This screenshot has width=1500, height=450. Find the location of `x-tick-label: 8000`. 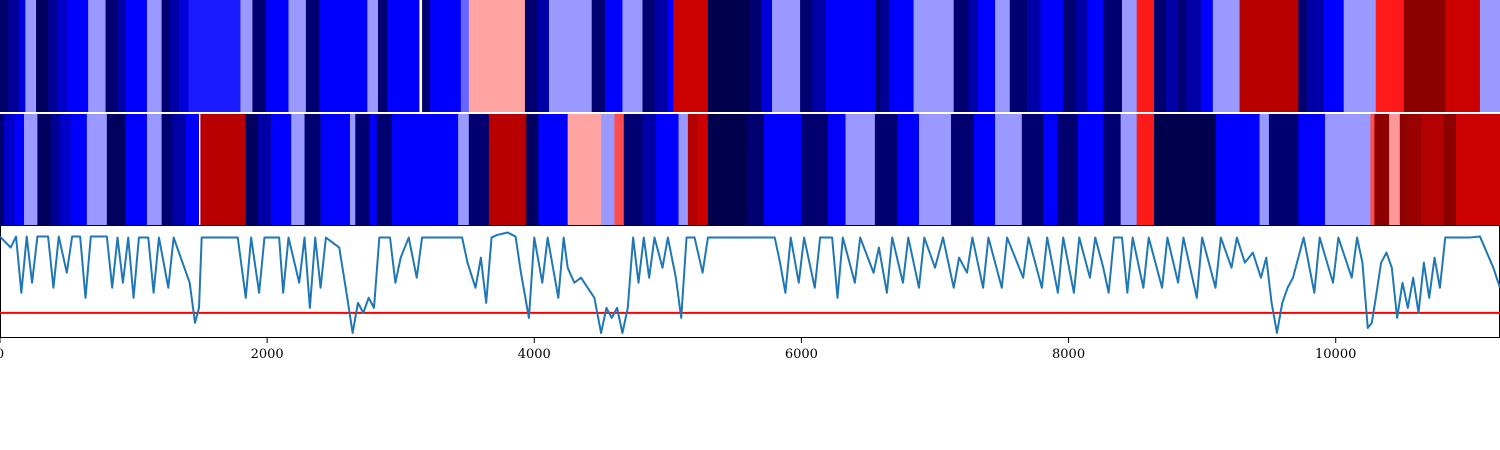

x-tick-label: 8000 is located at coordinates (1068, 354).